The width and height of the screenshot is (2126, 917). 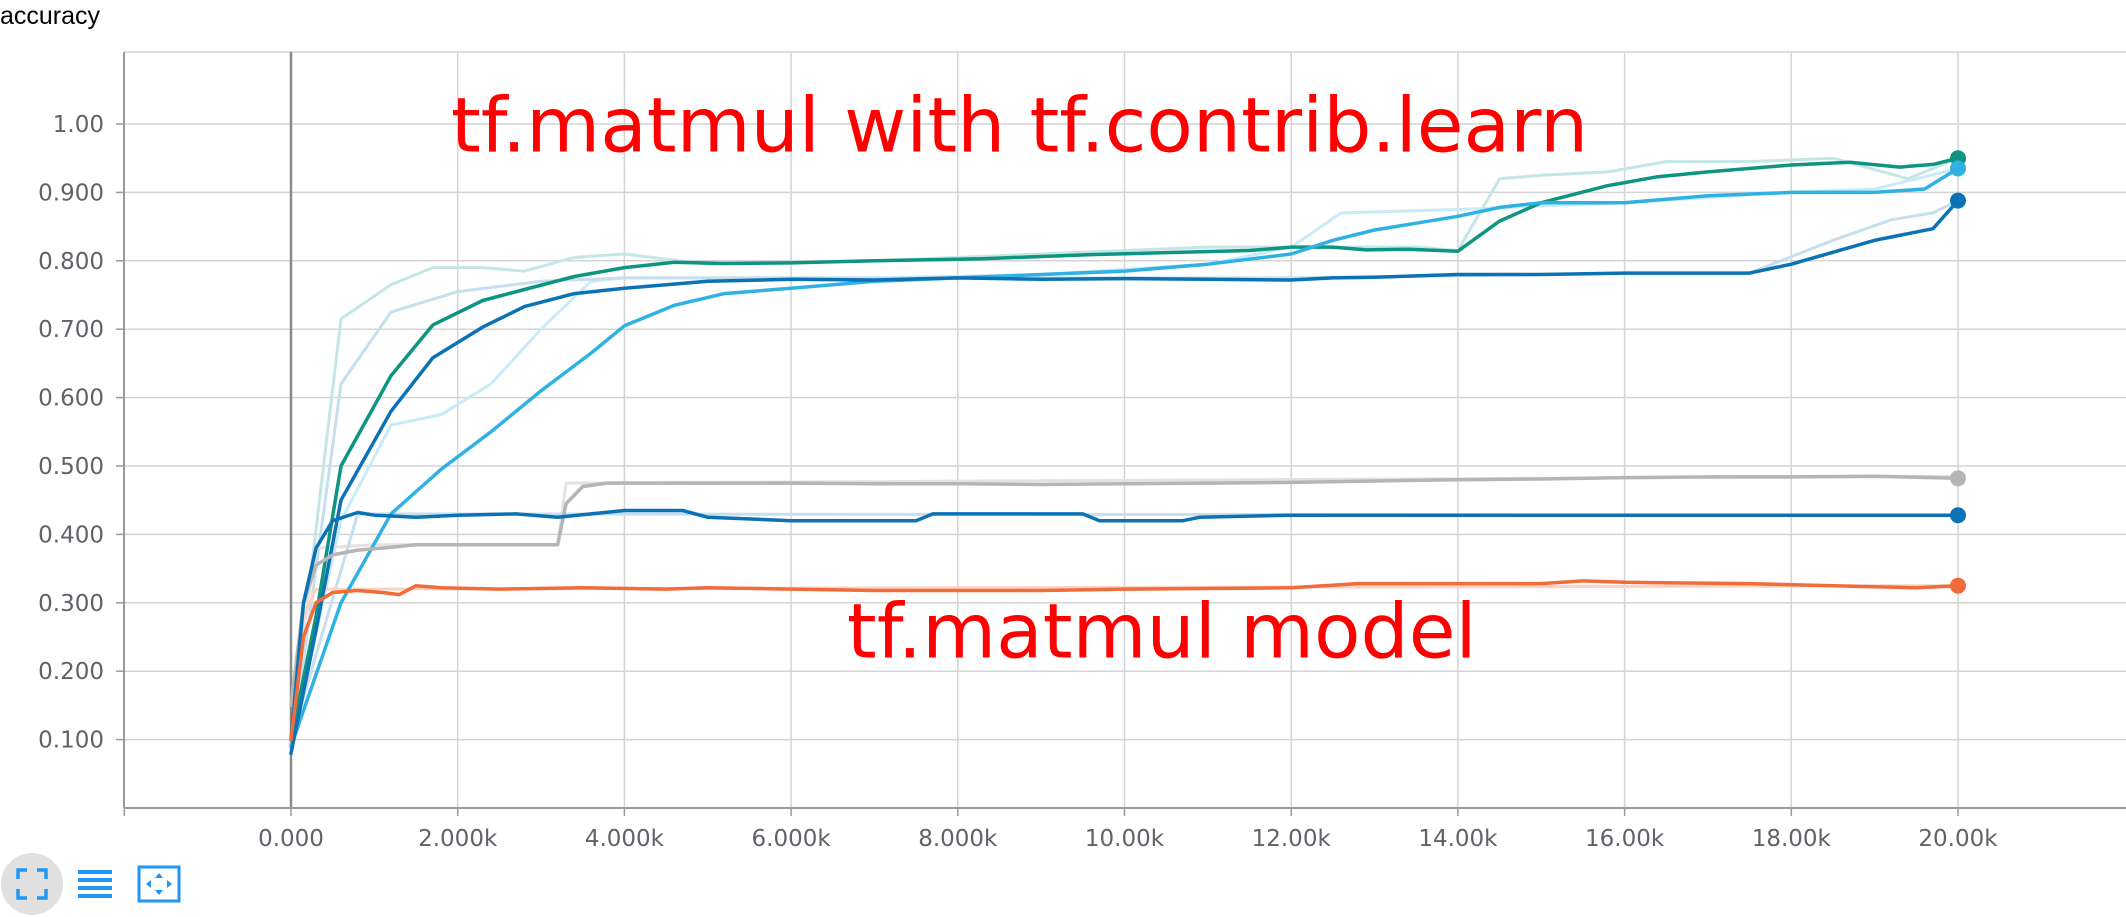 I want to click on y-tick-label: 0.400, so click(x=71, y=535).